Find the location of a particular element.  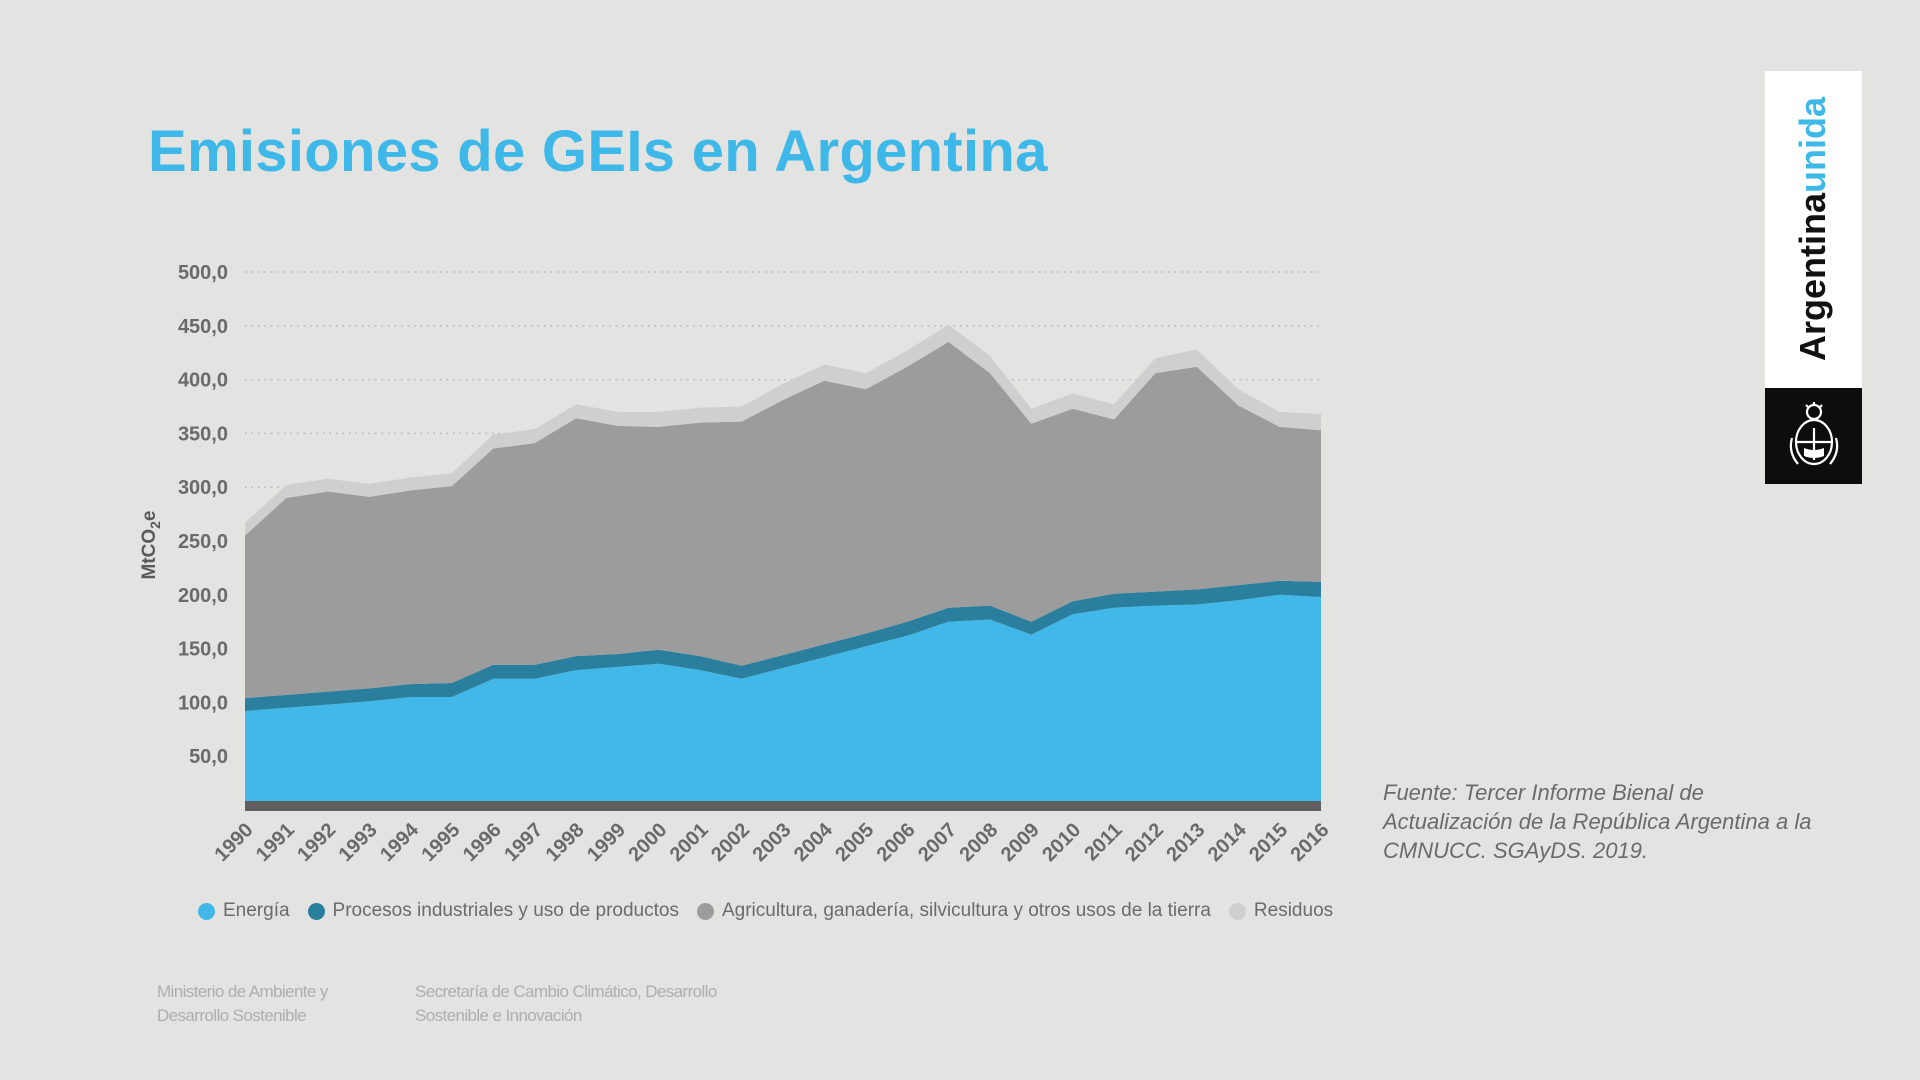

legend-swatch-agricultura is located at coordinates (705, 911).